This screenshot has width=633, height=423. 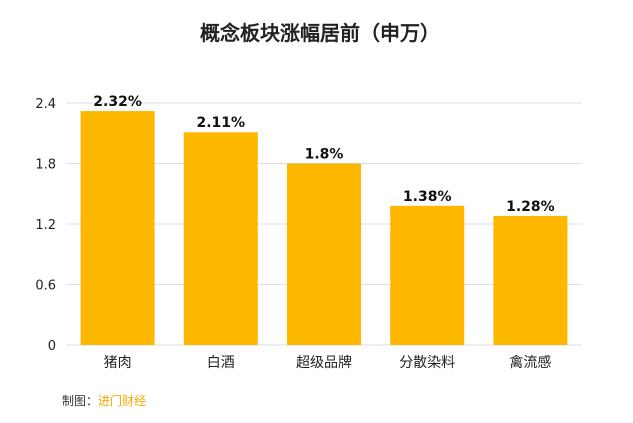 I want to click on chart-title: 概念板块涨幅居前（申万）, so click(x=320, y=33).